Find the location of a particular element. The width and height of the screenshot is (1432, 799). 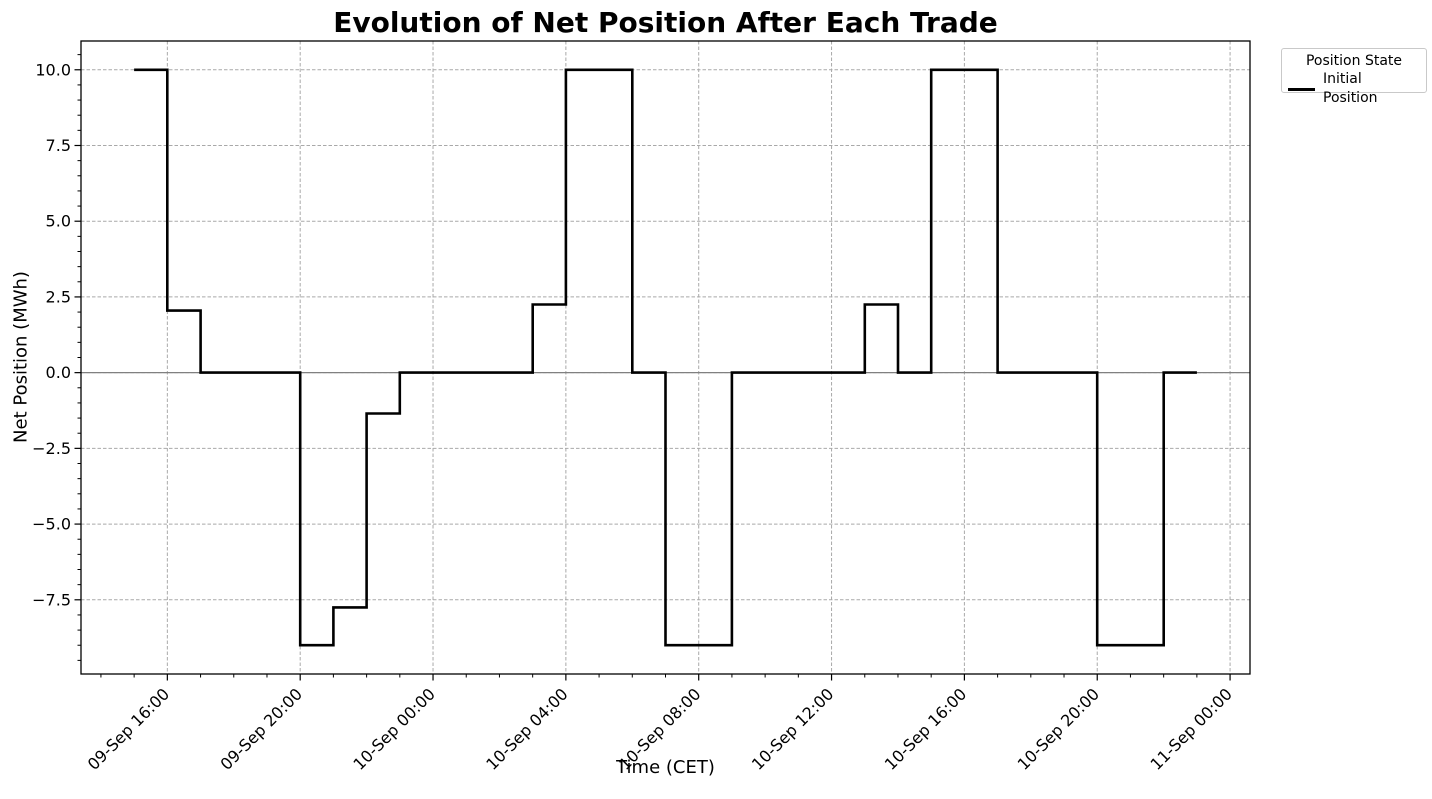

legend-entry: Initial Position is located at coordinates (1354, 89).